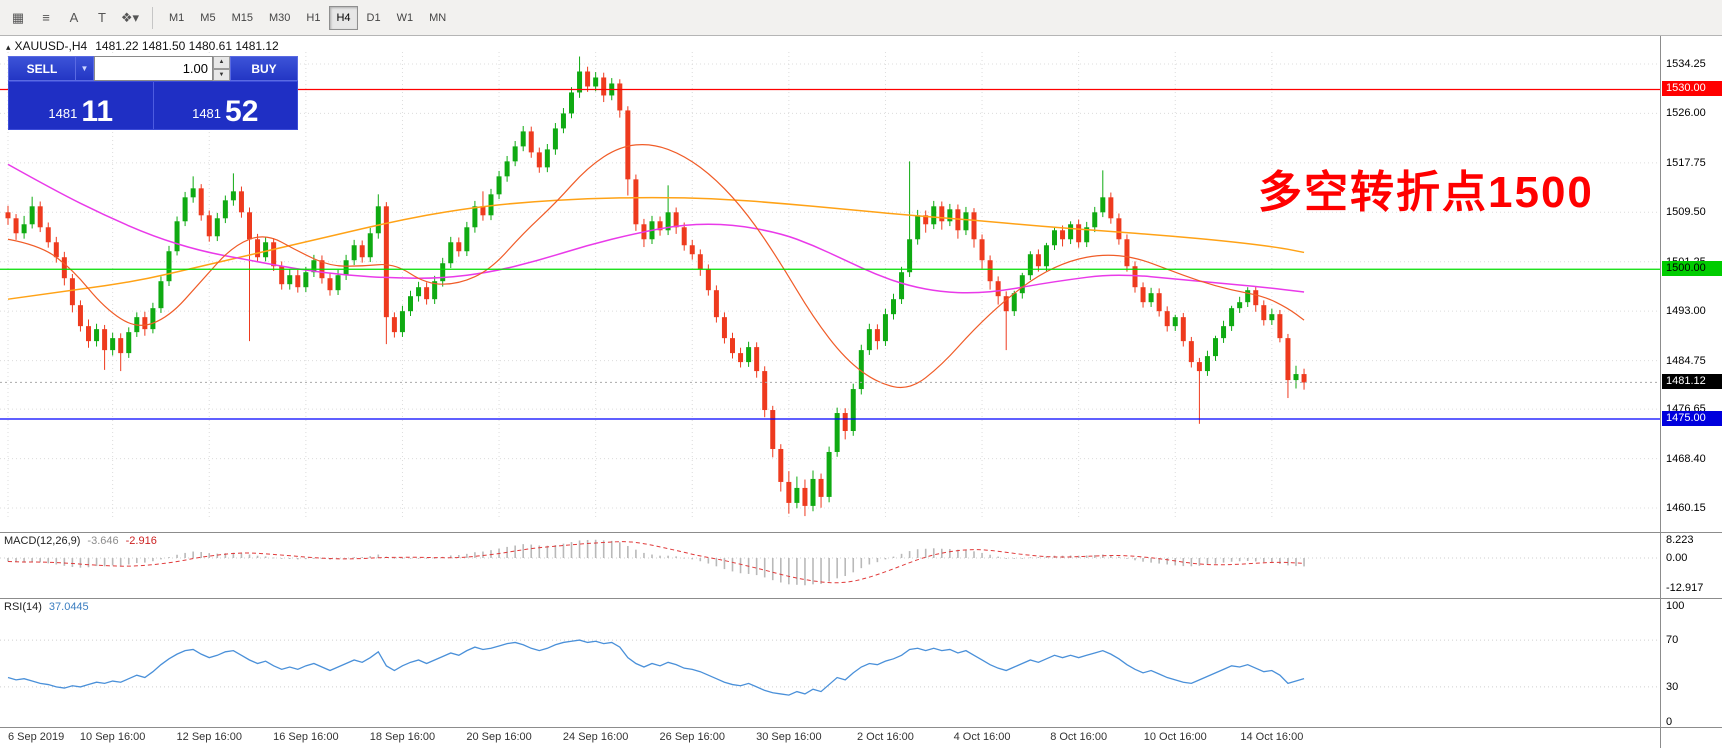  Describe the element at coordinates (8, 47) in the screenshot. I see `symbol-arrow-icon: ▴` at that location.